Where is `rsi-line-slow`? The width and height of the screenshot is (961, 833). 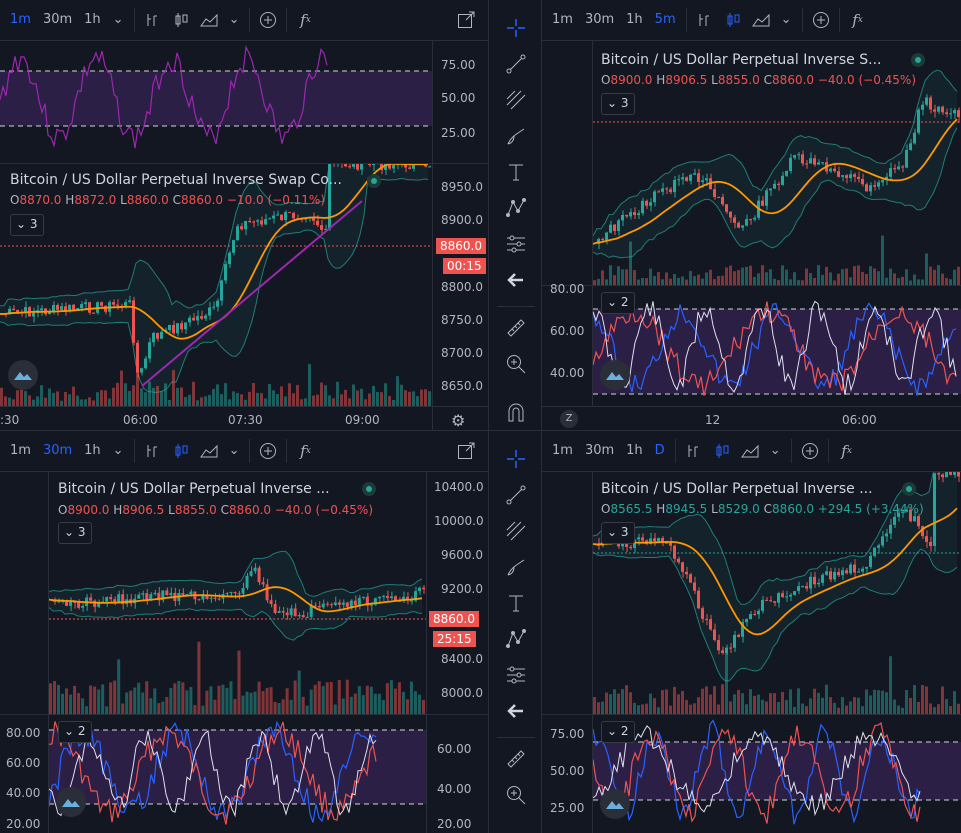
rsi-line-slow is located at coordinates (757, 772).